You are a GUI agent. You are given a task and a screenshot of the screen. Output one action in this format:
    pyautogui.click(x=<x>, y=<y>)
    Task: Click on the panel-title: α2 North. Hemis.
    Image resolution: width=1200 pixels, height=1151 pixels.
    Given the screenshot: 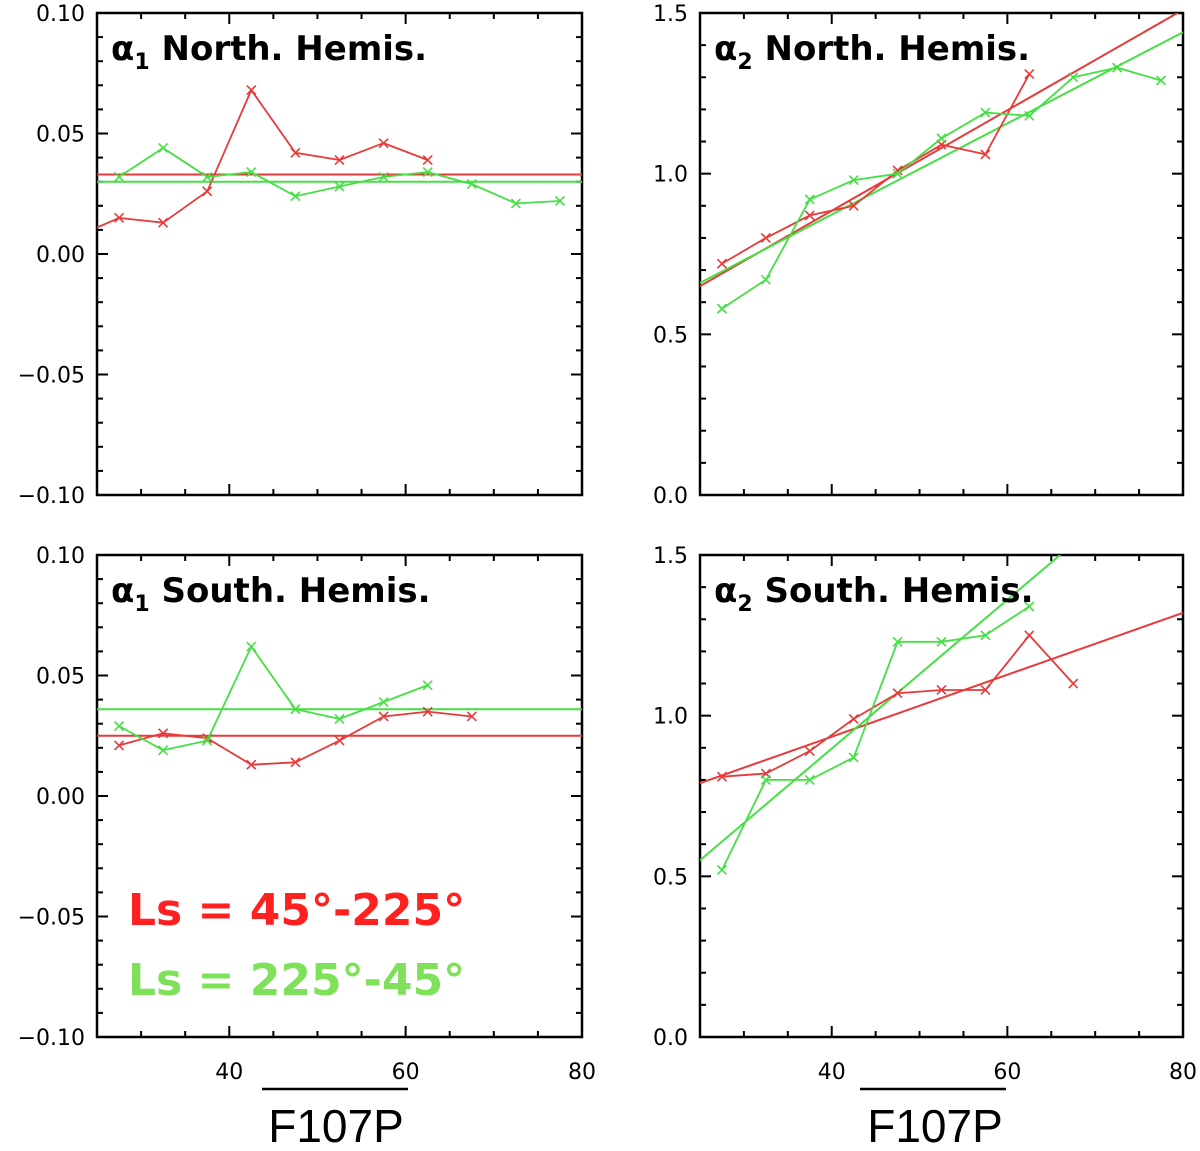 What is the action you would take?
    pyautogui.click(x=872, y=52)
    